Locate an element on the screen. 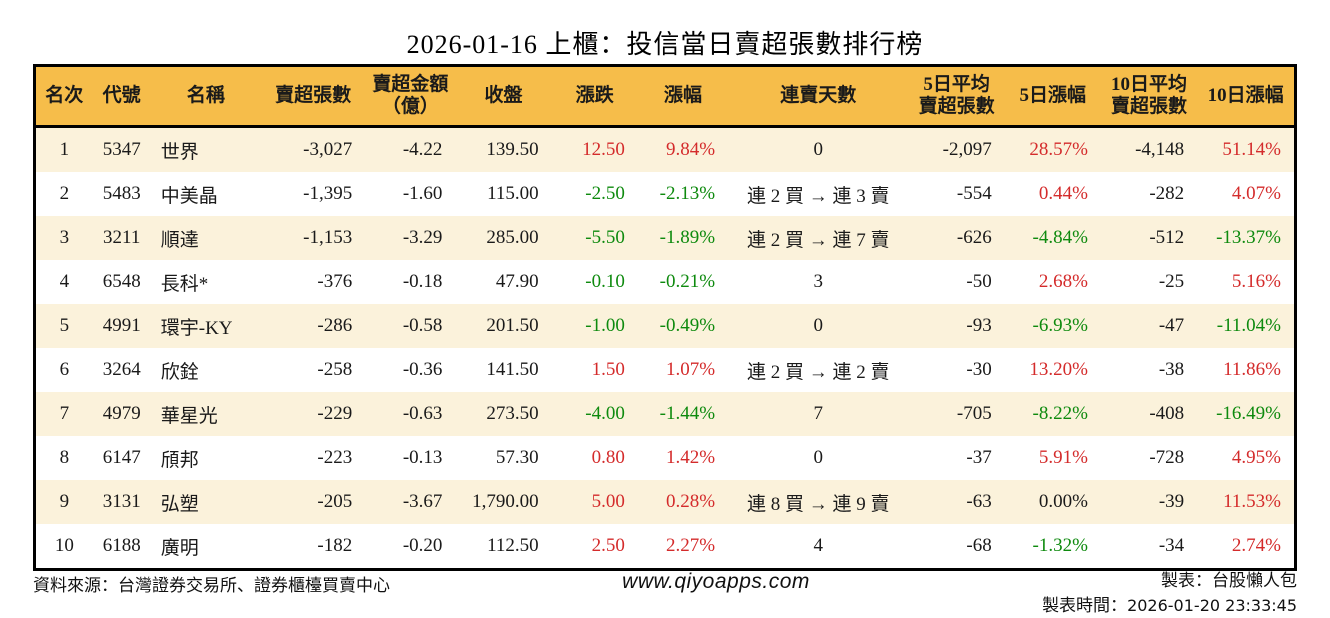  cell-name: 欣銓 is located at coordinates (179, 372).